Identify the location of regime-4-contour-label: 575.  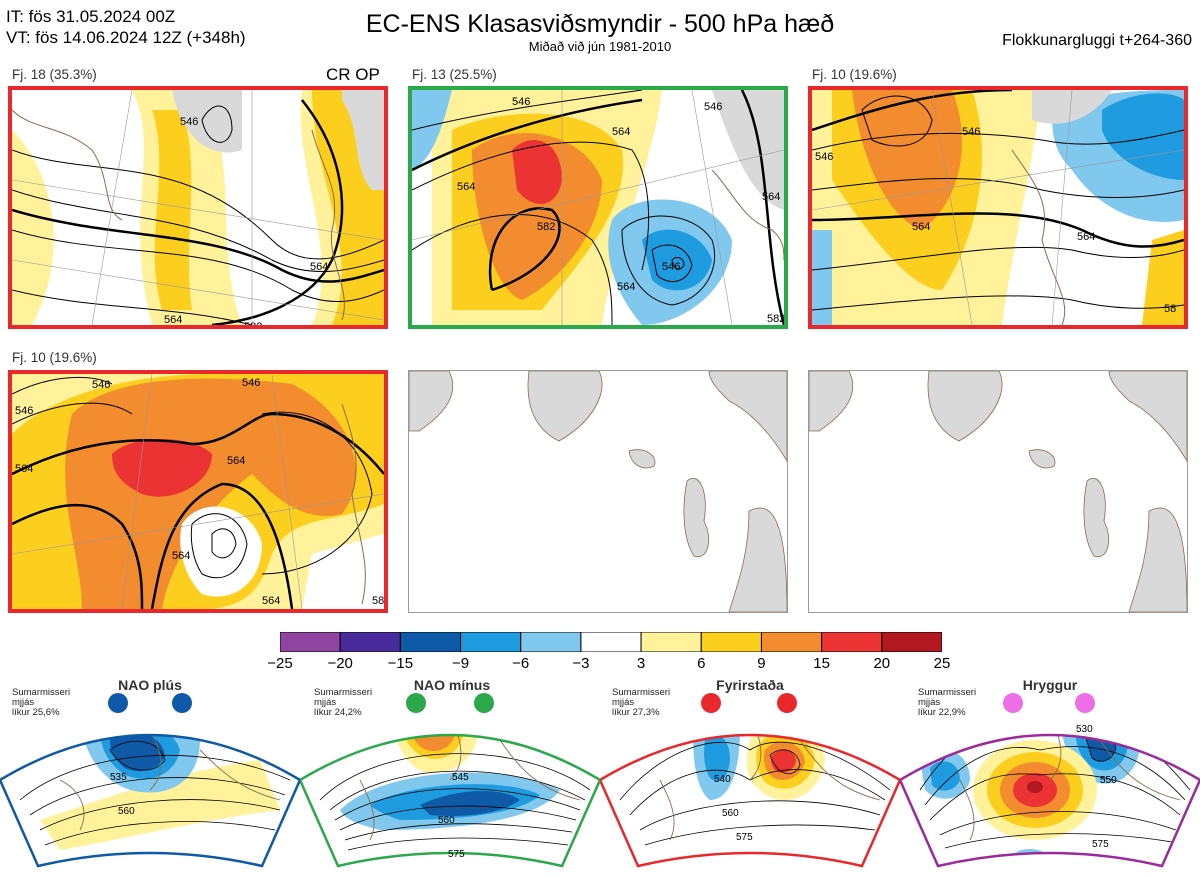
(1100, 844).